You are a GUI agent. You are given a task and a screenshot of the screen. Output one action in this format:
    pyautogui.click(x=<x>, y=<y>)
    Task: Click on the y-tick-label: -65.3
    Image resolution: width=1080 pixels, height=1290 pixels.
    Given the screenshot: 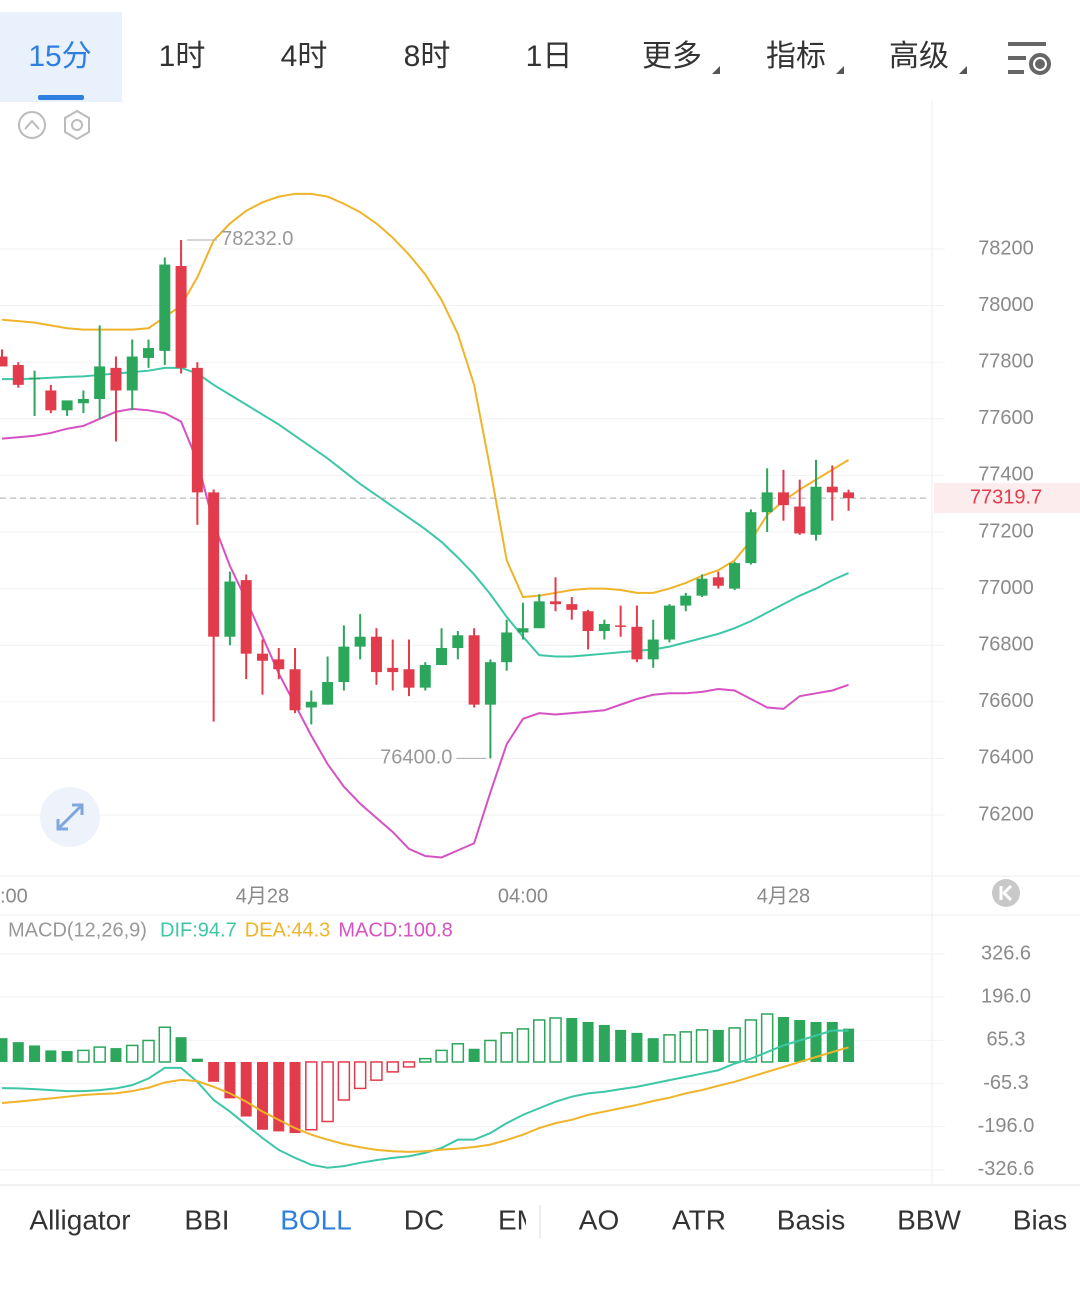 What is the action you would take?
    pyautogui.click(x=1006, y=1083)
    